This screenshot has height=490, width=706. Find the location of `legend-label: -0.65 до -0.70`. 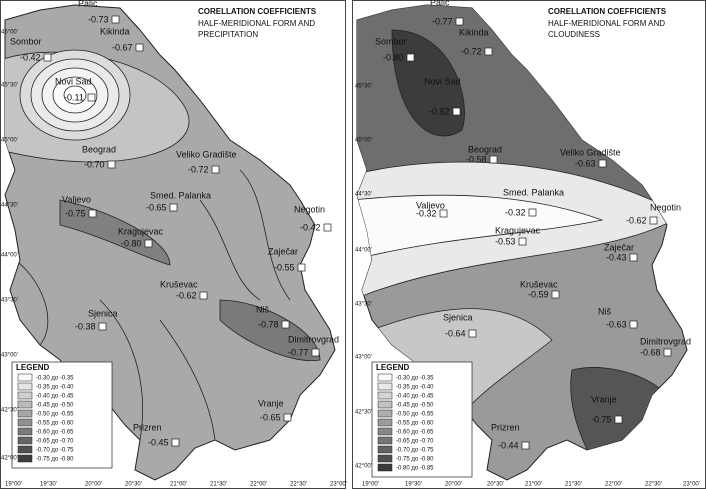

legend-label: -0.65 до -0.70 is located at coordinates (55, 442).